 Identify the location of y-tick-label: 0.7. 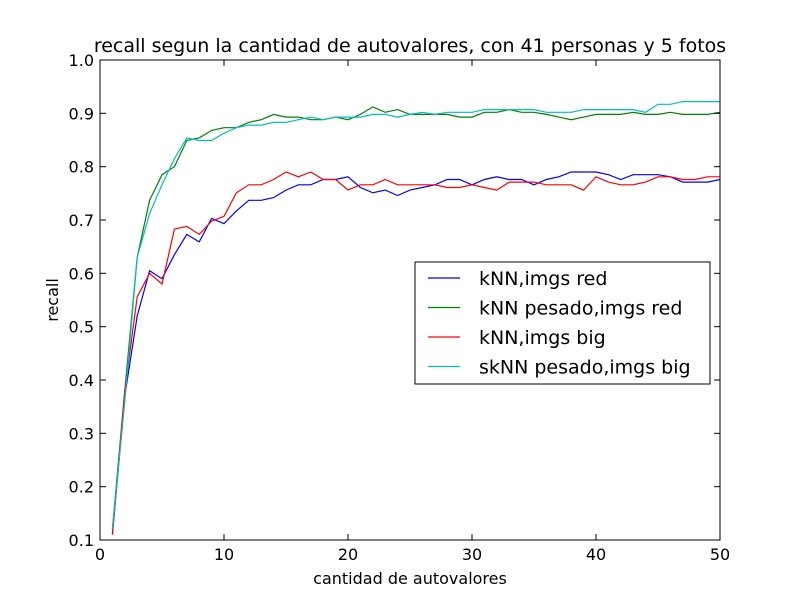
(81, 220).